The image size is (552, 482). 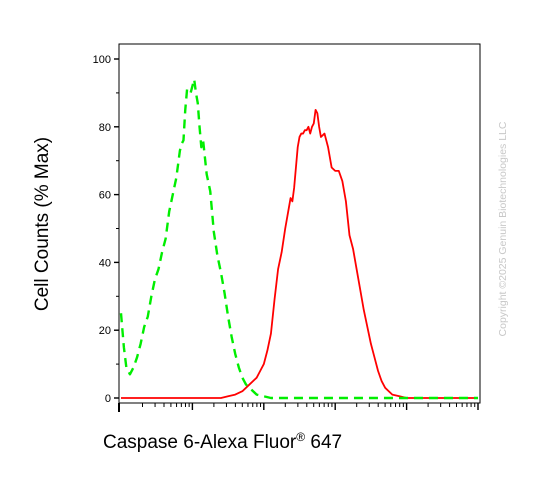 What do you see at coordinates (105, 331) in the screenshot?
I see `y-tick-label: 20` at bounding box center [105, 331].